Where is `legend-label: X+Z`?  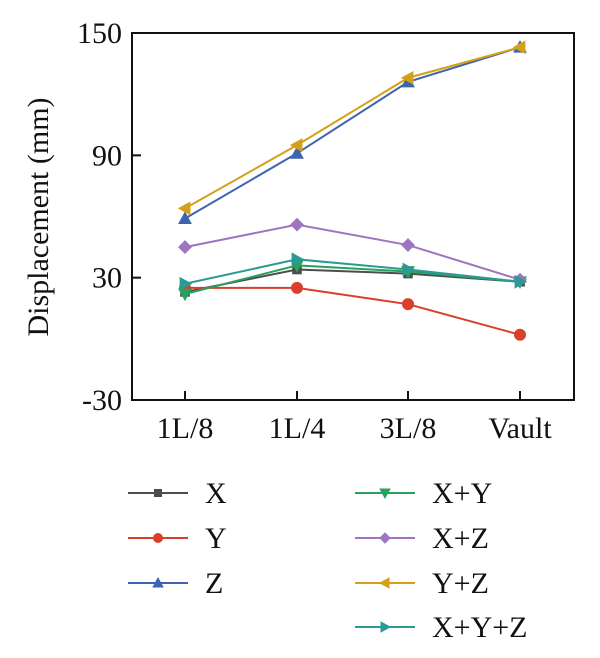
legend-label: X+Z is located at coordinates (460, 538).